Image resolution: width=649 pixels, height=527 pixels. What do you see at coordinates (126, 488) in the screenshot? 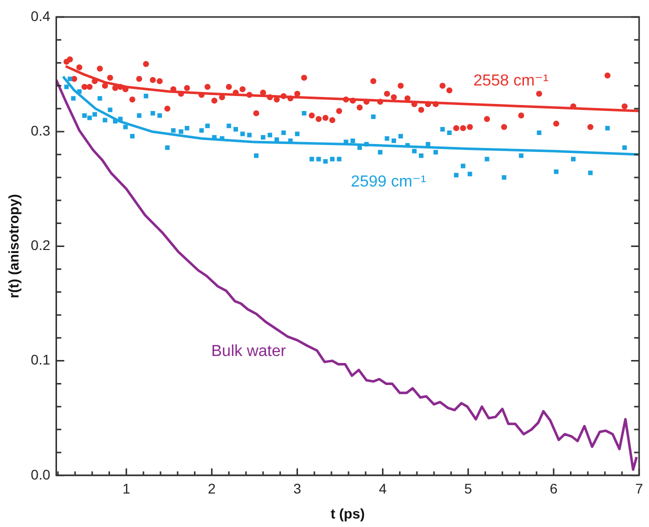
I see `x-tick-label: 1` at bounding box center [126, 488].